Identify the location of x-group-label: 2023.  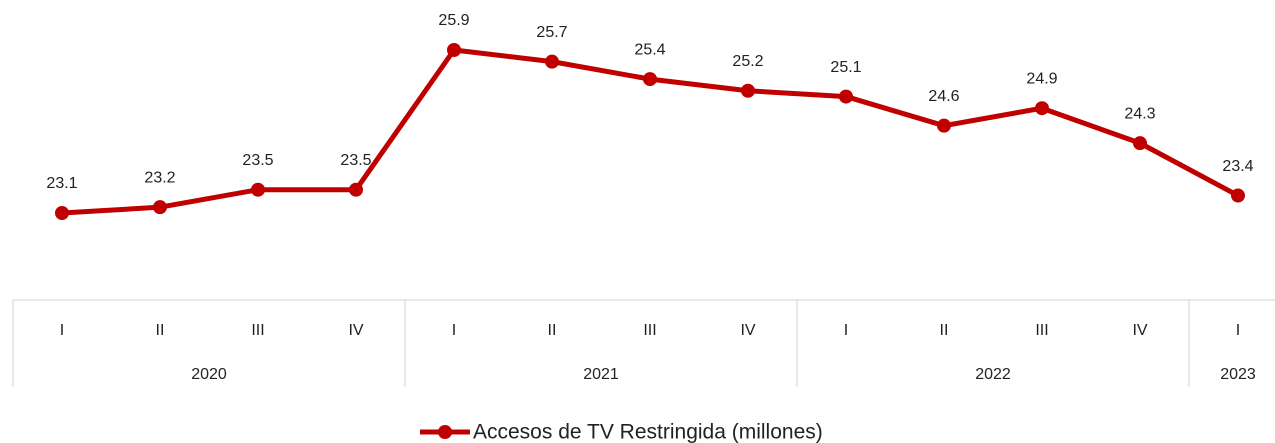
(1238, 374).